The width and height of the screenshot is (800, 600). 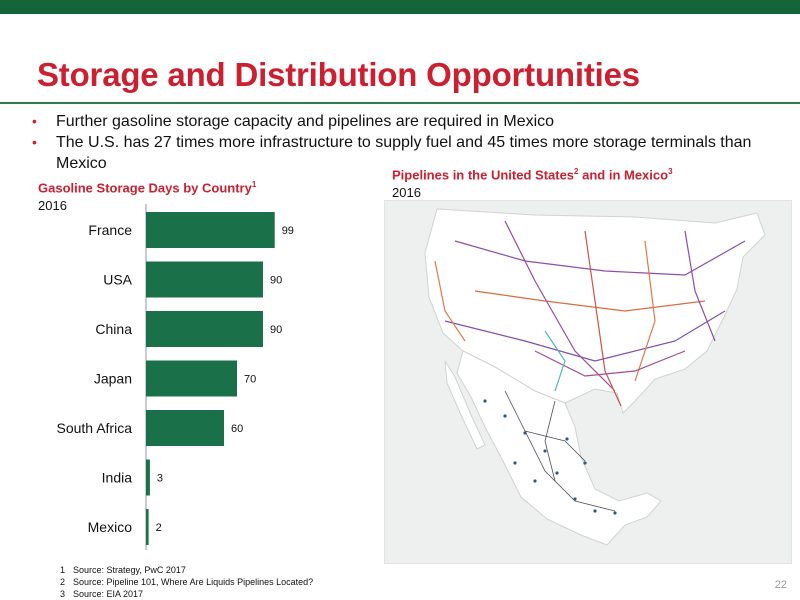 I want to click on data-label: 60, so click(x=237, y=429).